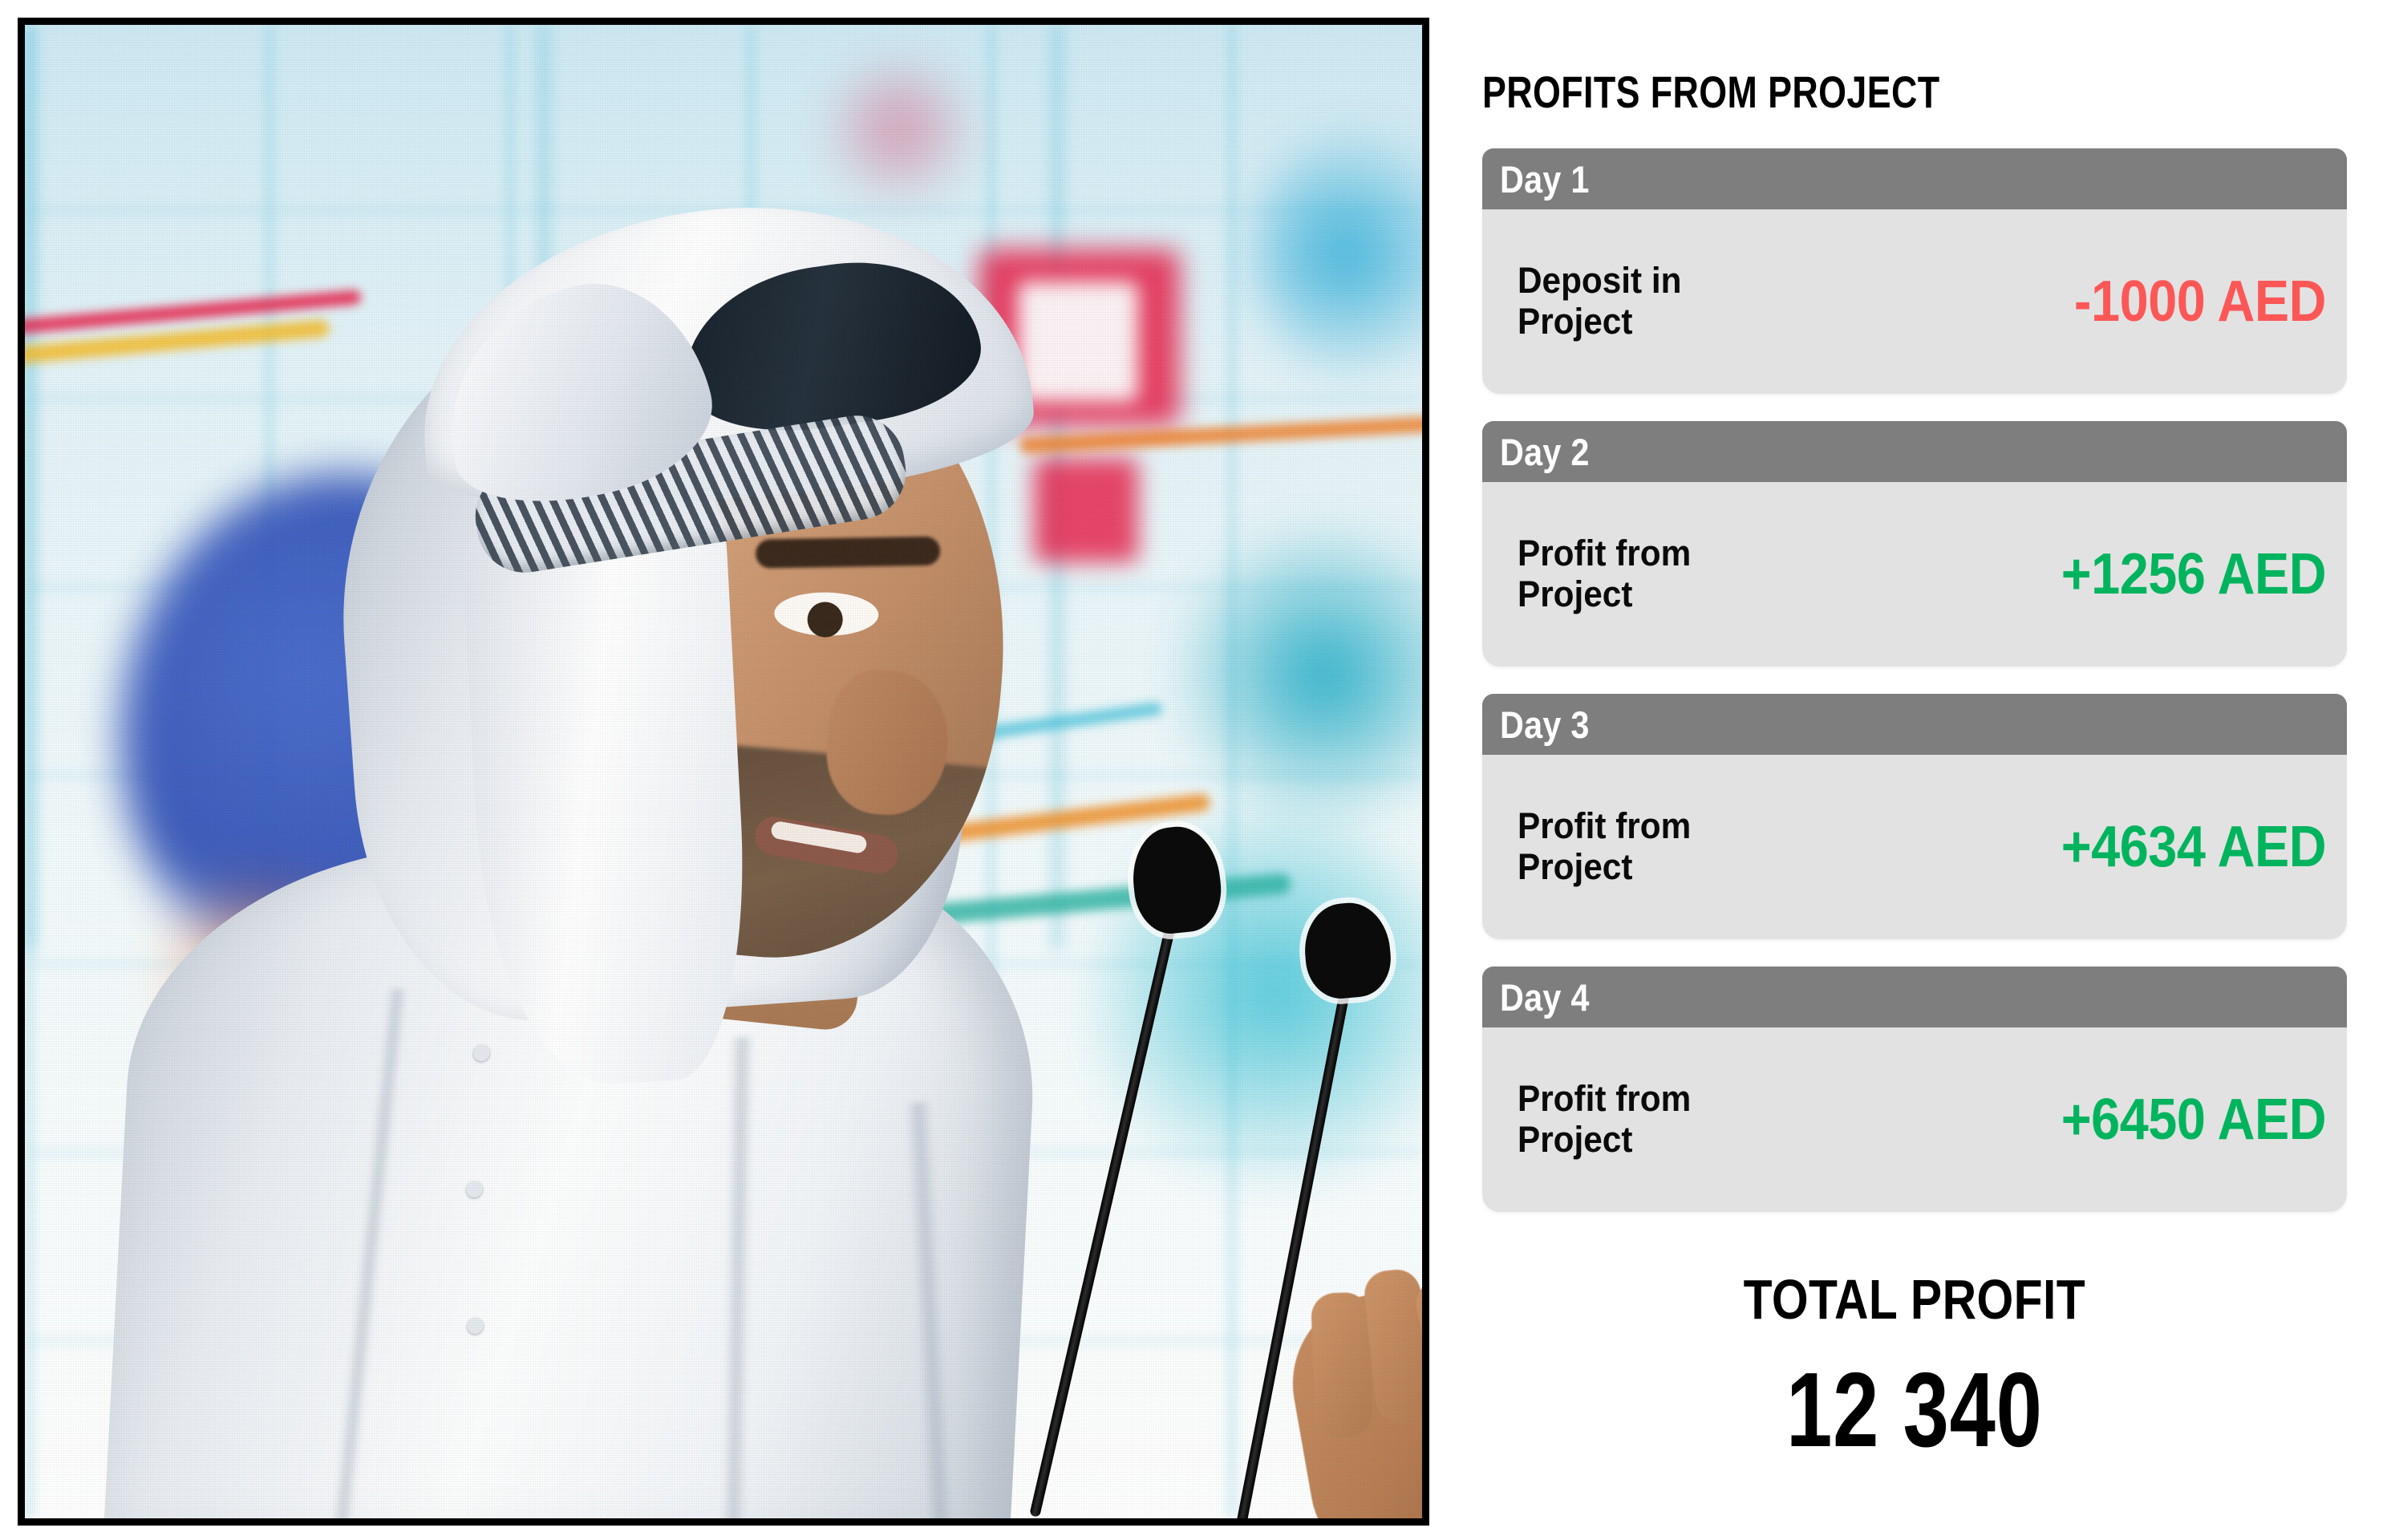  I want to click on day-card-header-label: Day 2, so click(1545, 451).